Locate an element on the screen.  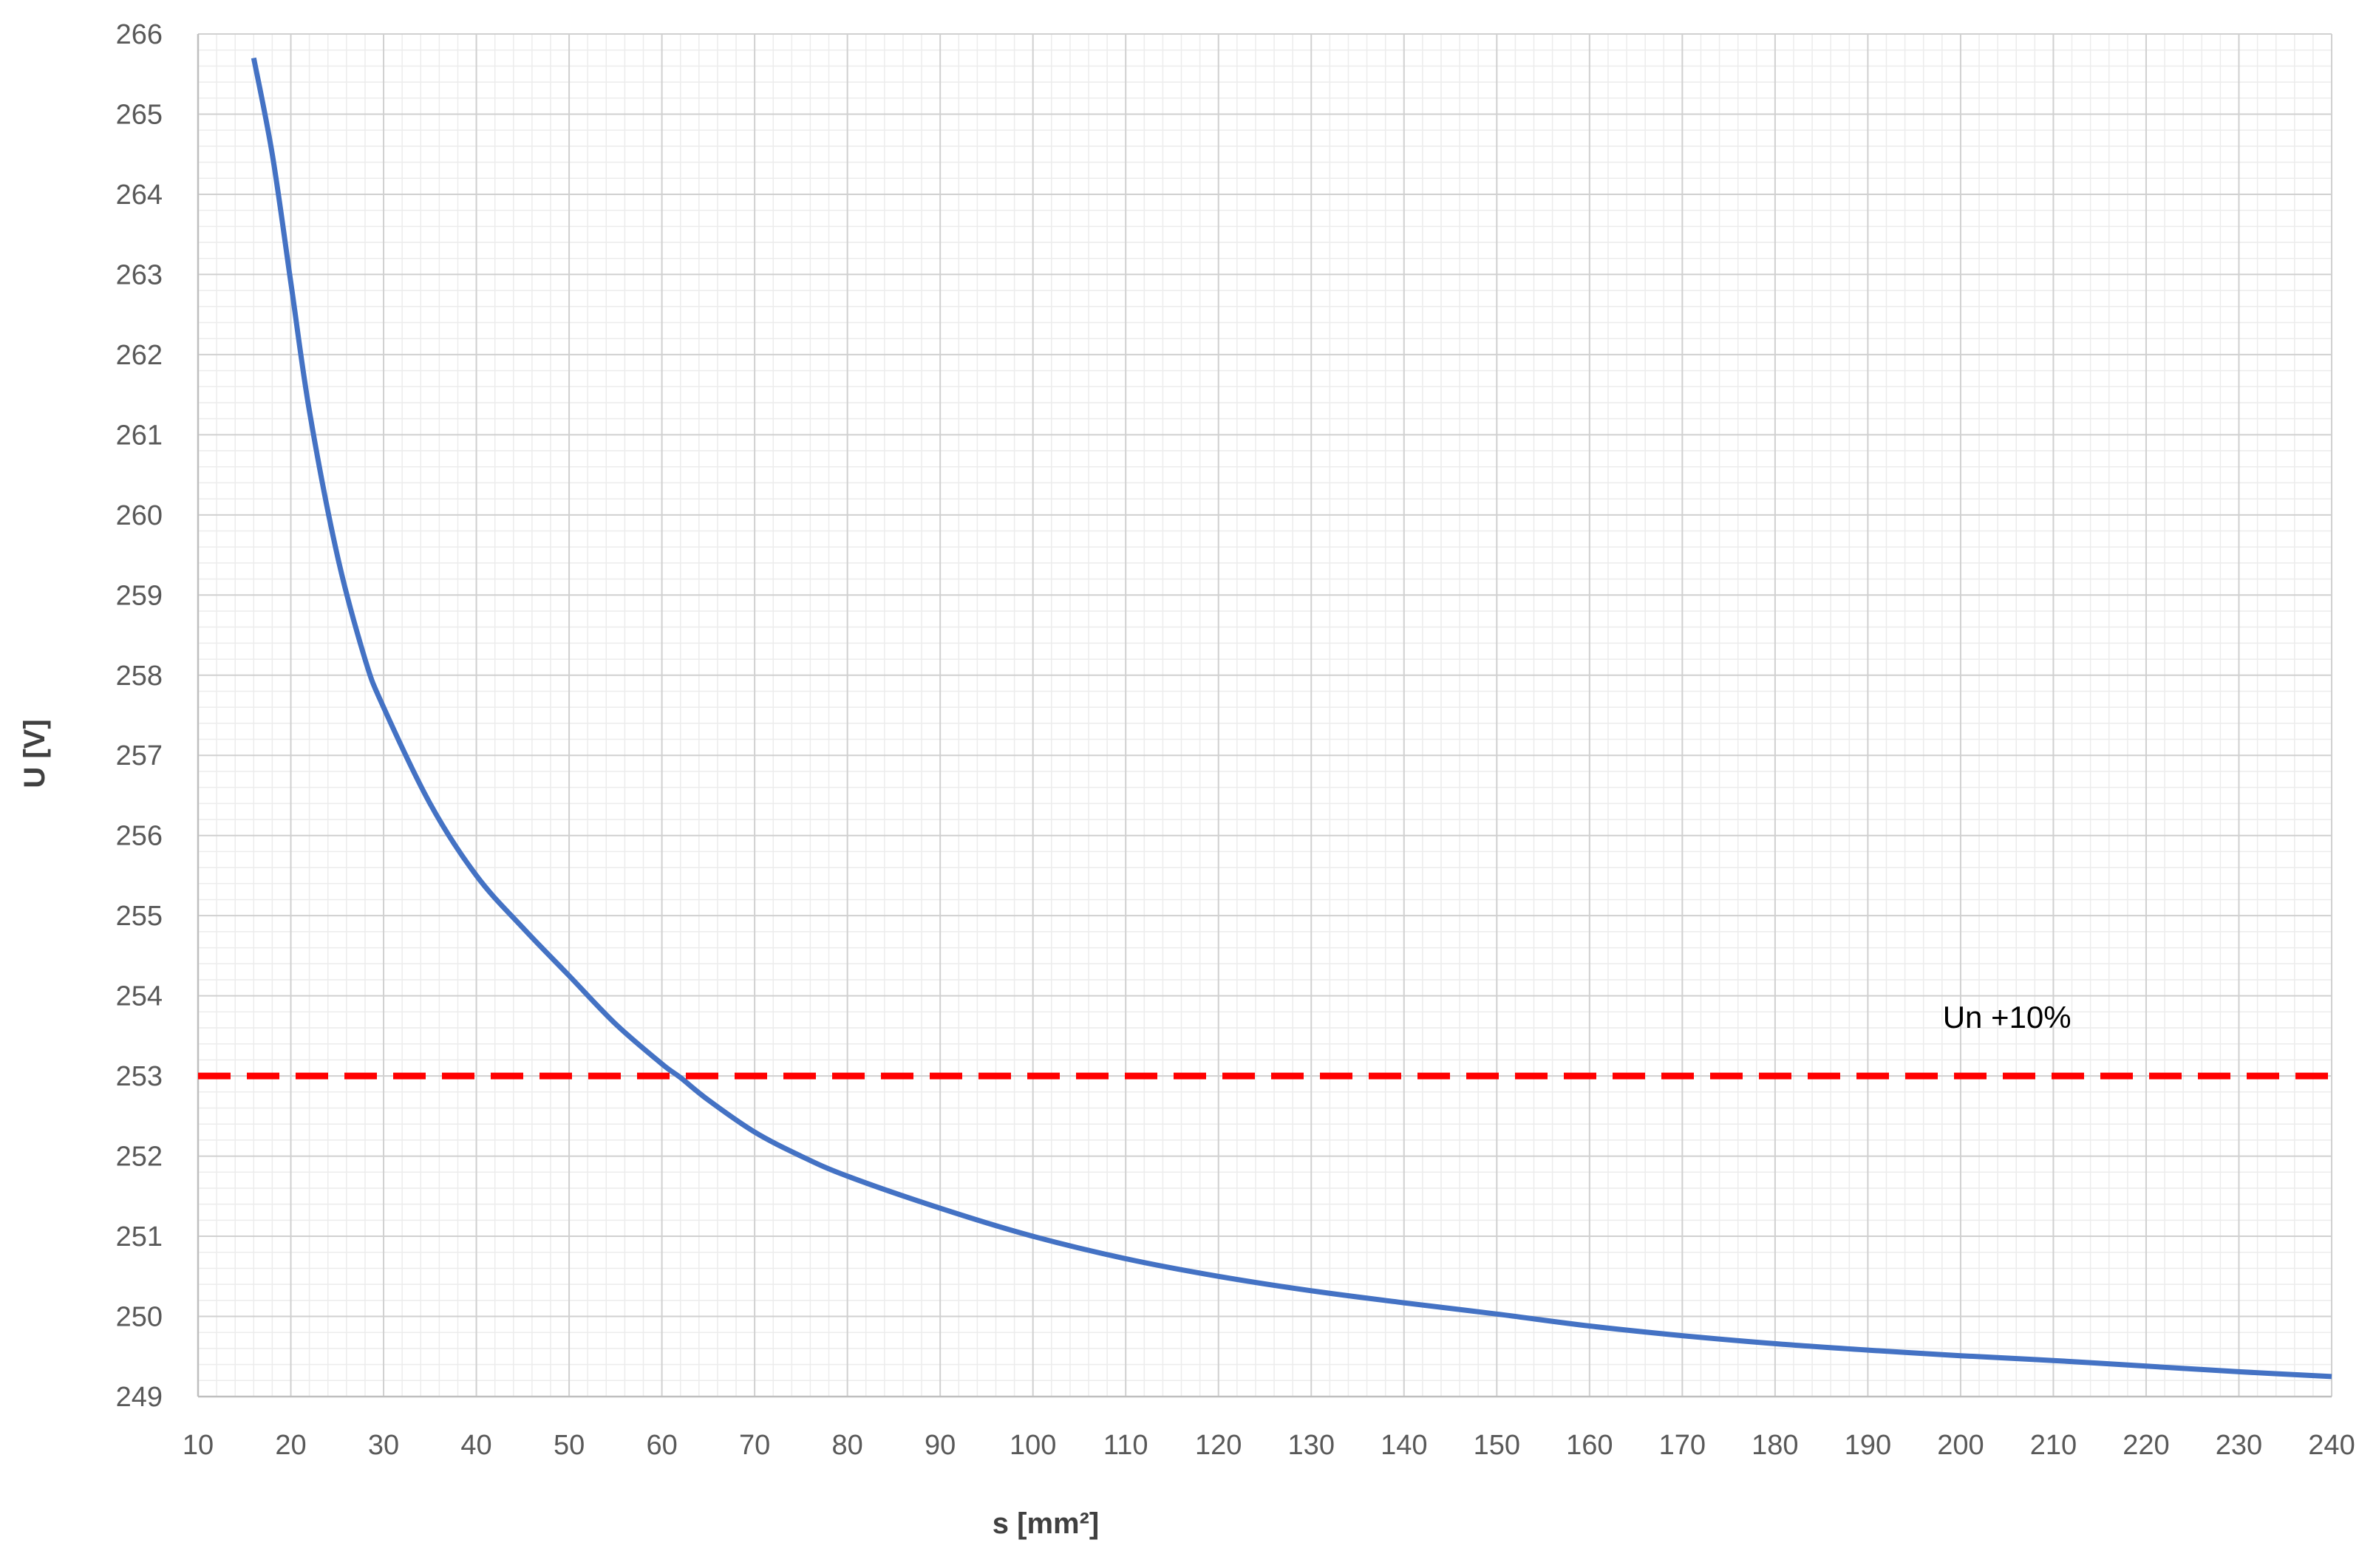
y-tick-label: 251 is located at coordinates (140, 1236).